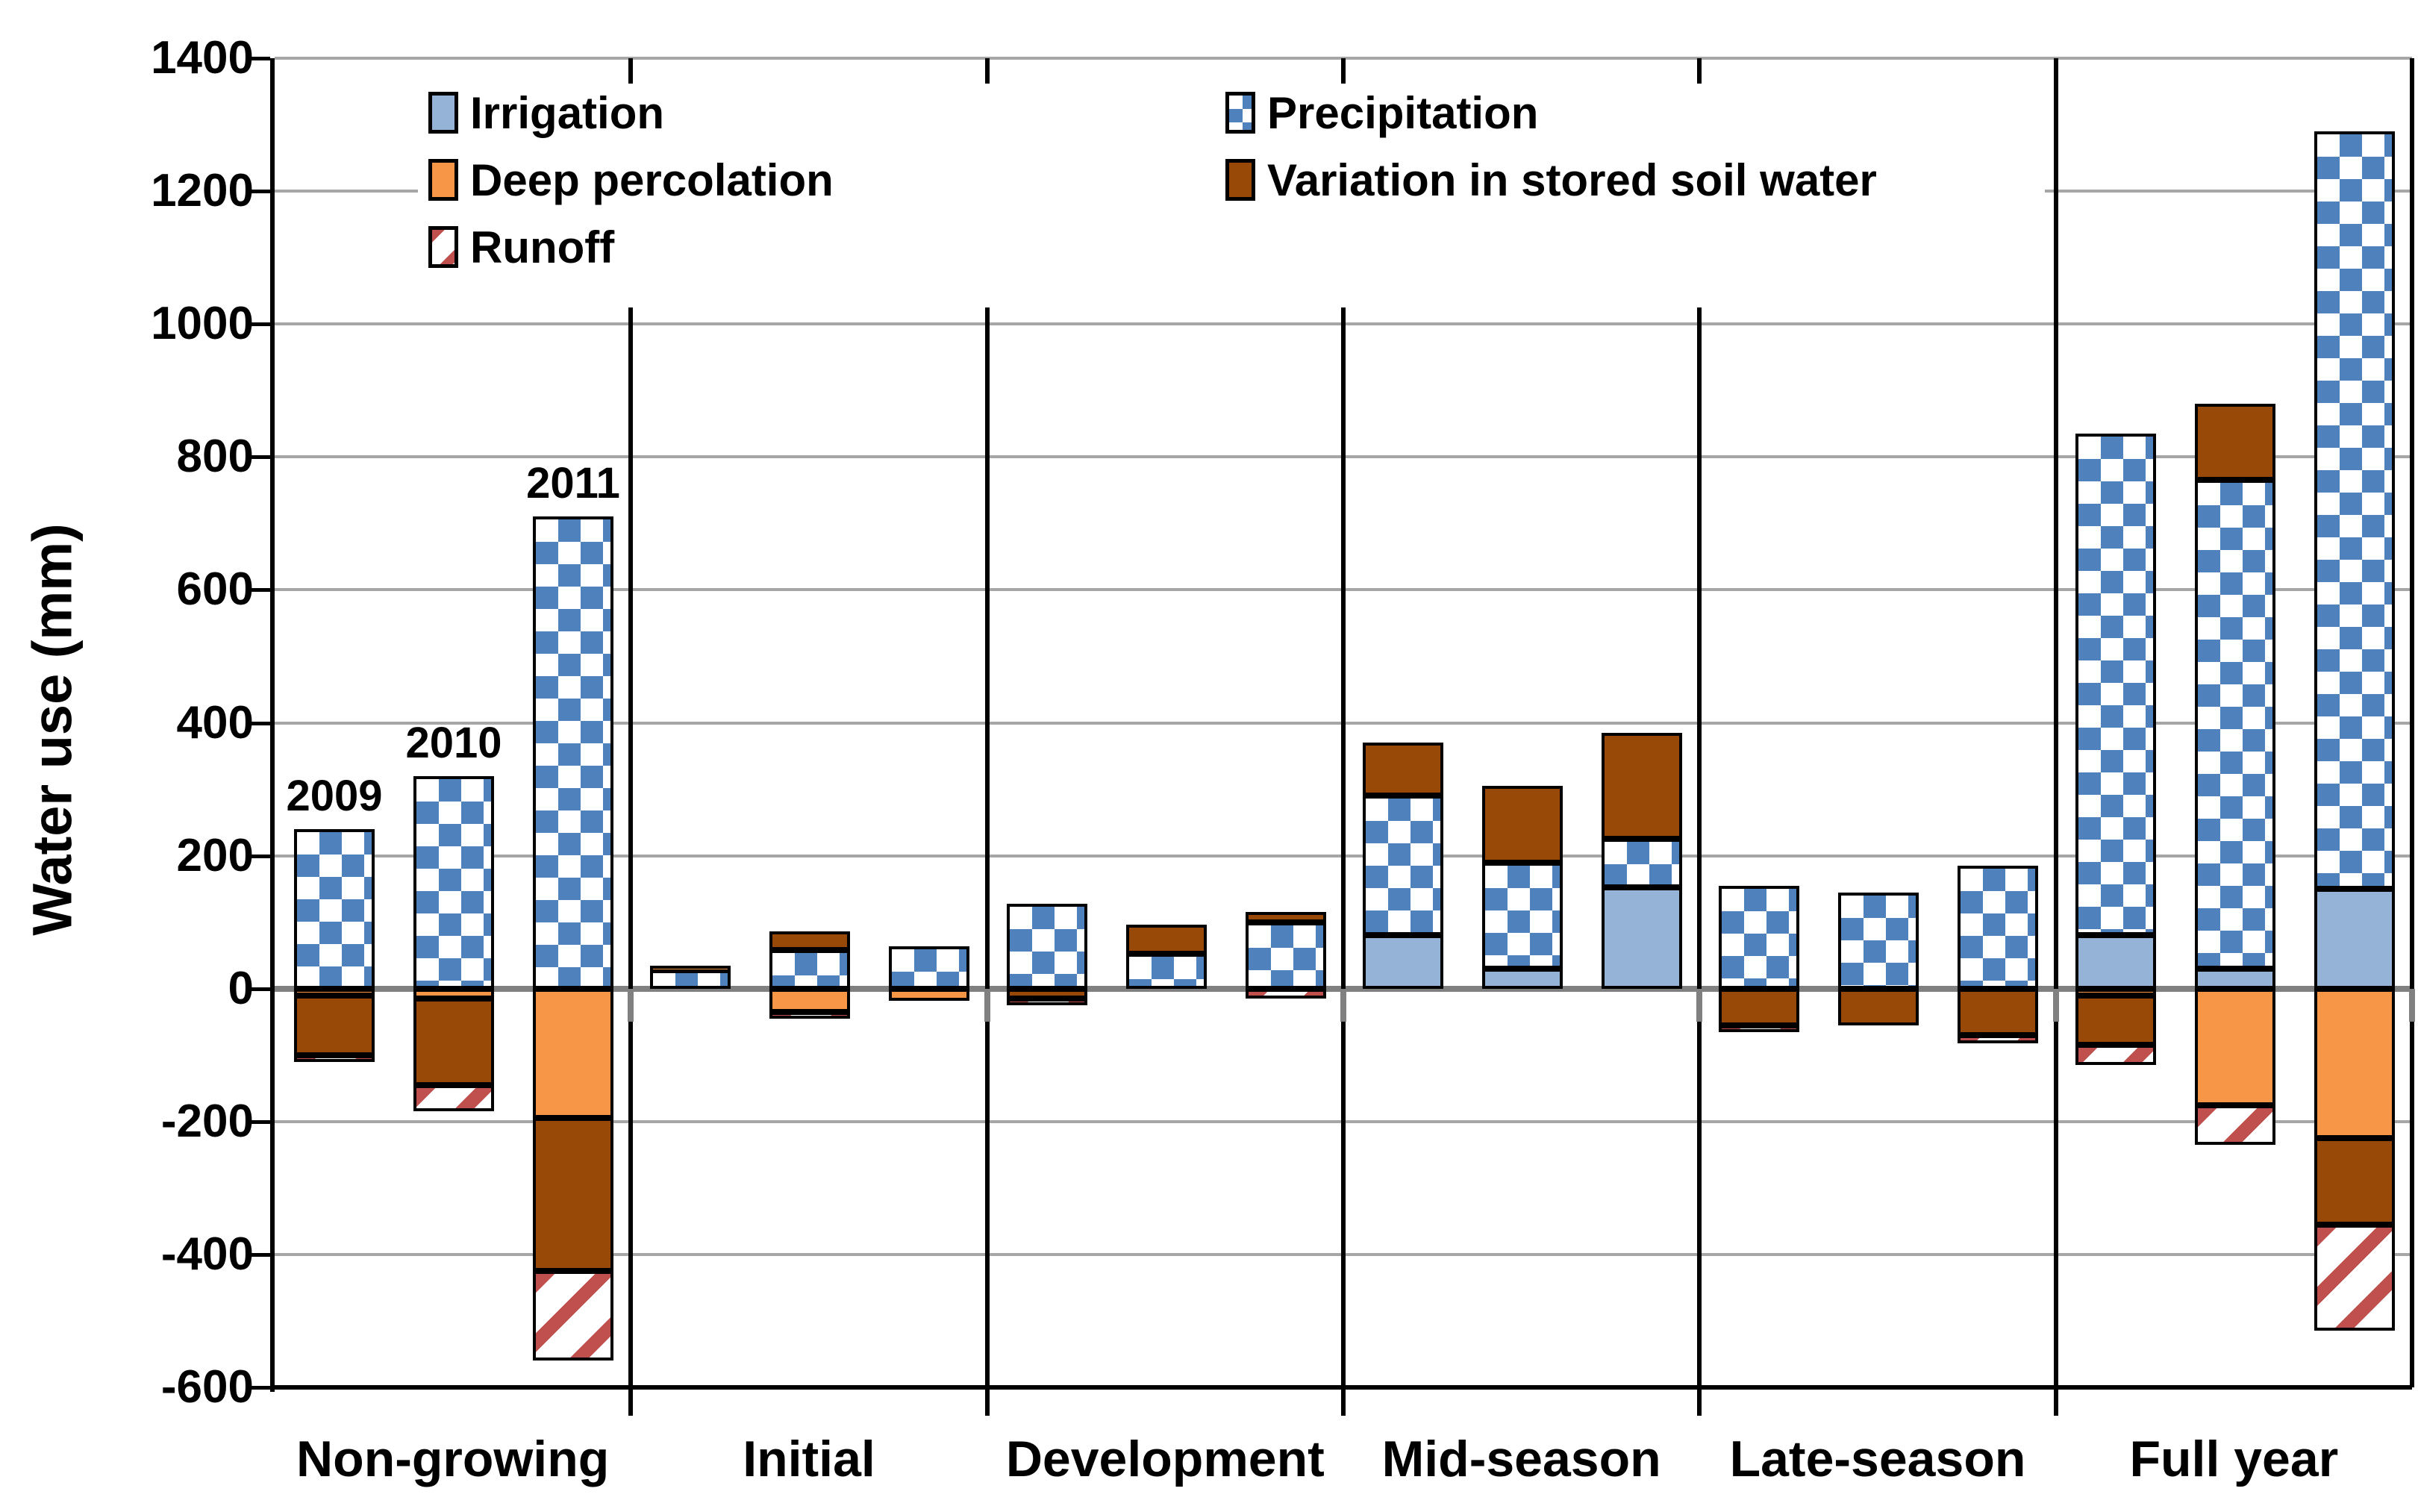 Image resolution: width=2418 pixels, height=1512 pixels. I want to click on bar-initial-2010-runoff, so click(810, 1015).